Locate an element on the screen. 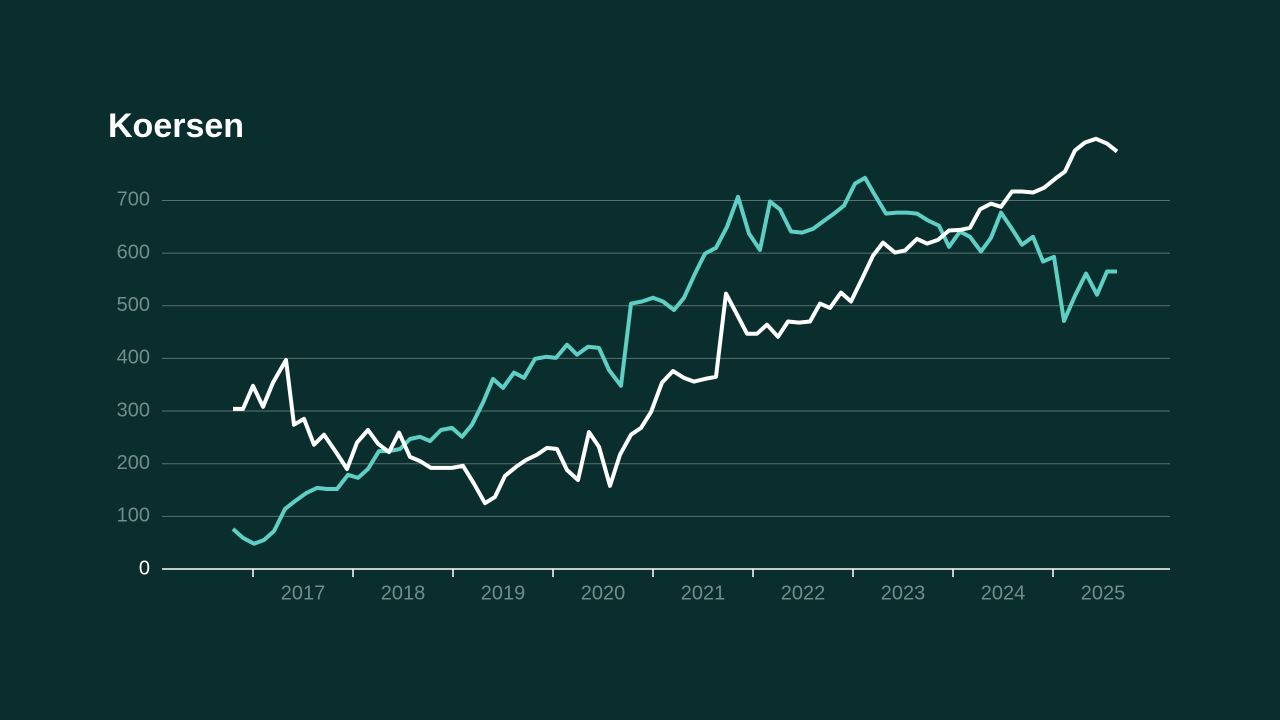  y-tick-label: 200 is located at coordinates (133, 463).